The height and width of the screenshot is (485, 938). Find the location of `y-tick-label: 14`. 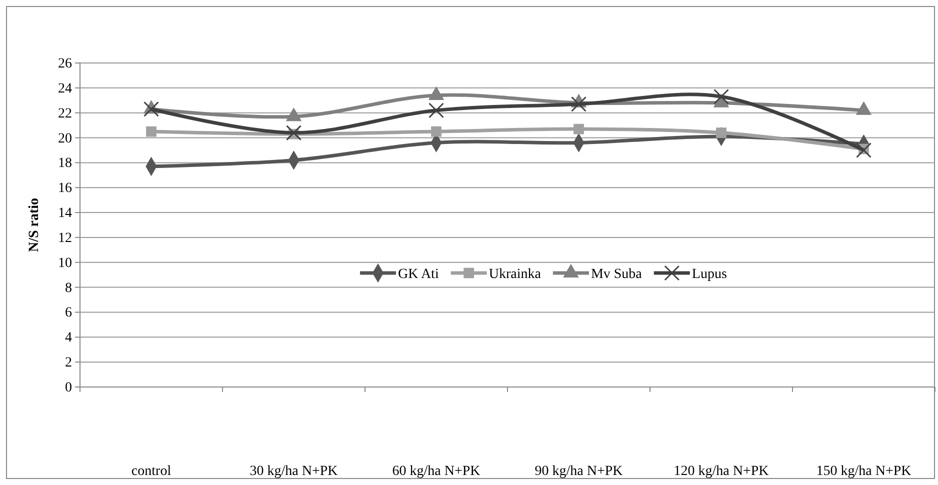

y-tick-label: 14 is located at coordinates (65, 214).